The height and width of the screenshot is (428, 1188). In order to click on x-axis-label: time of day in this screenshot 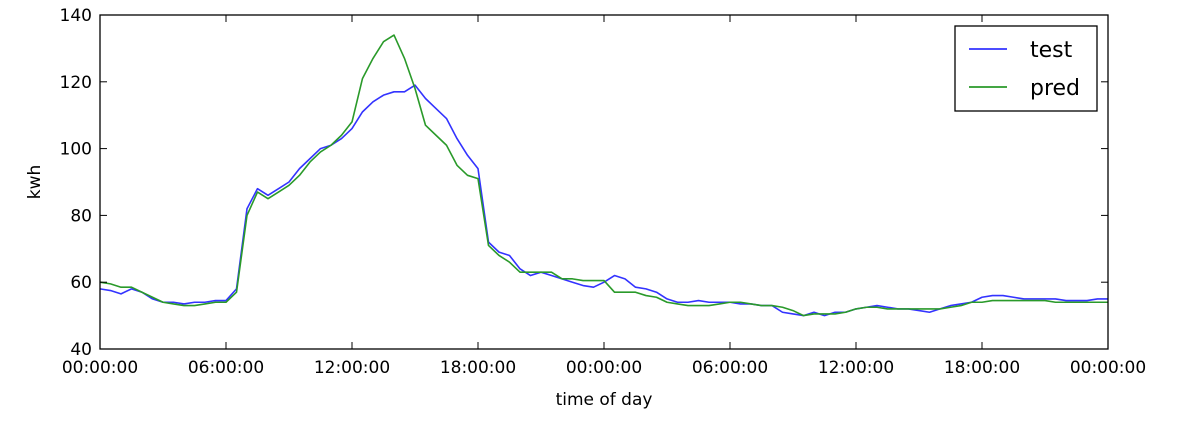, I will do `click(604, 400)`.